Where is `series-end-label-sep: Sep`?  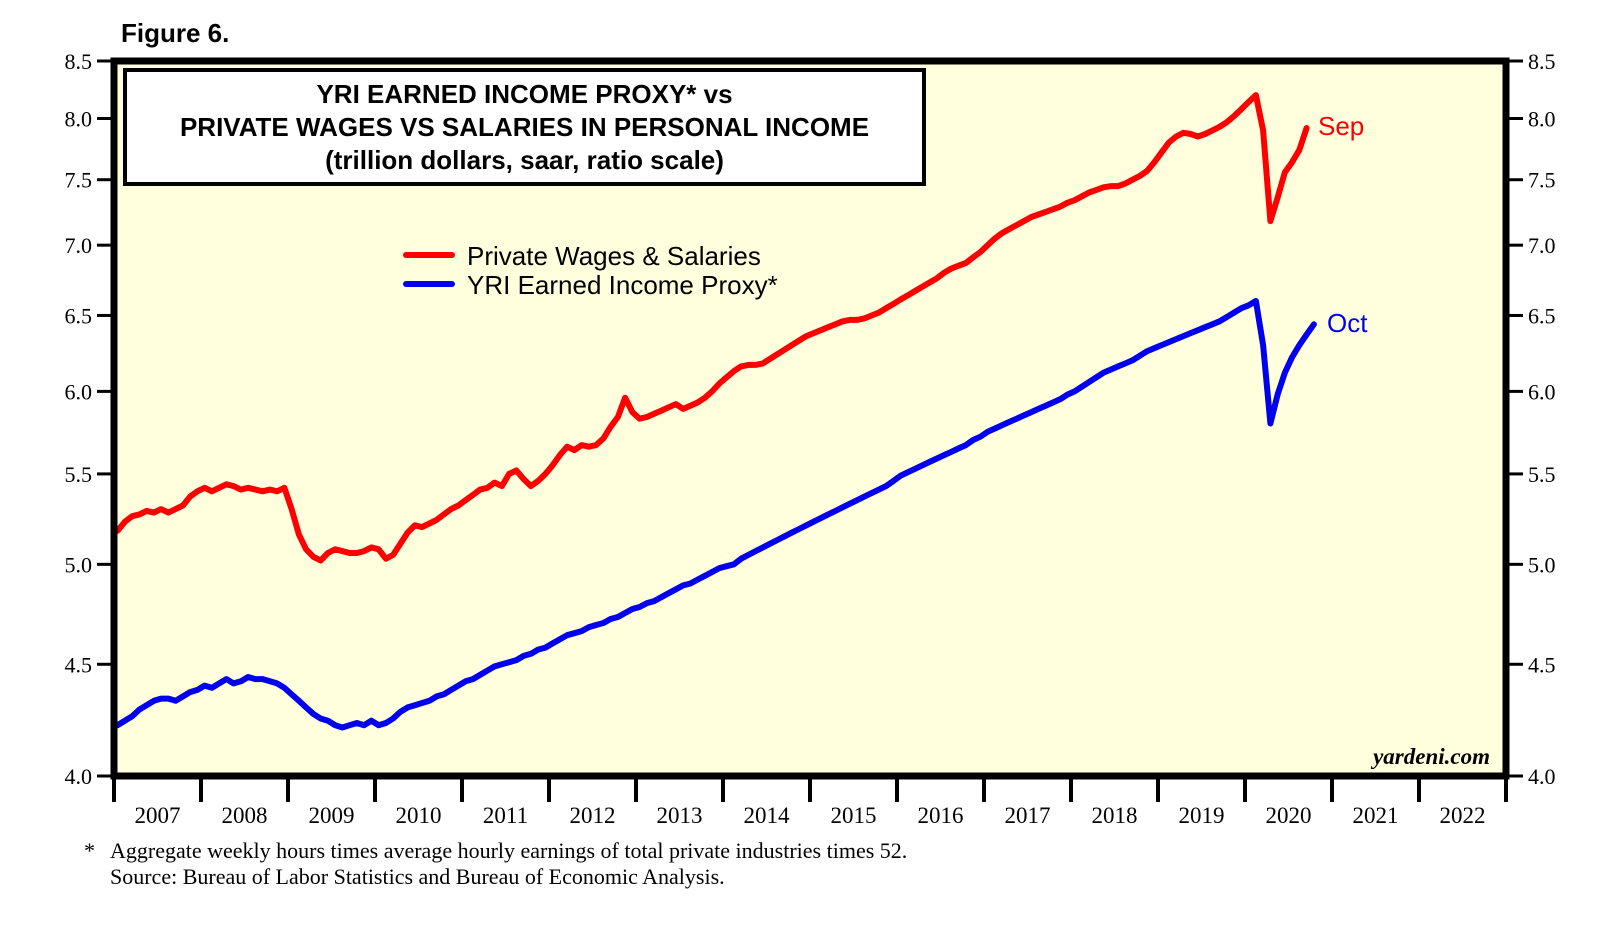 series-end-label-sep: Sep is located at coordinates (1341, 126).